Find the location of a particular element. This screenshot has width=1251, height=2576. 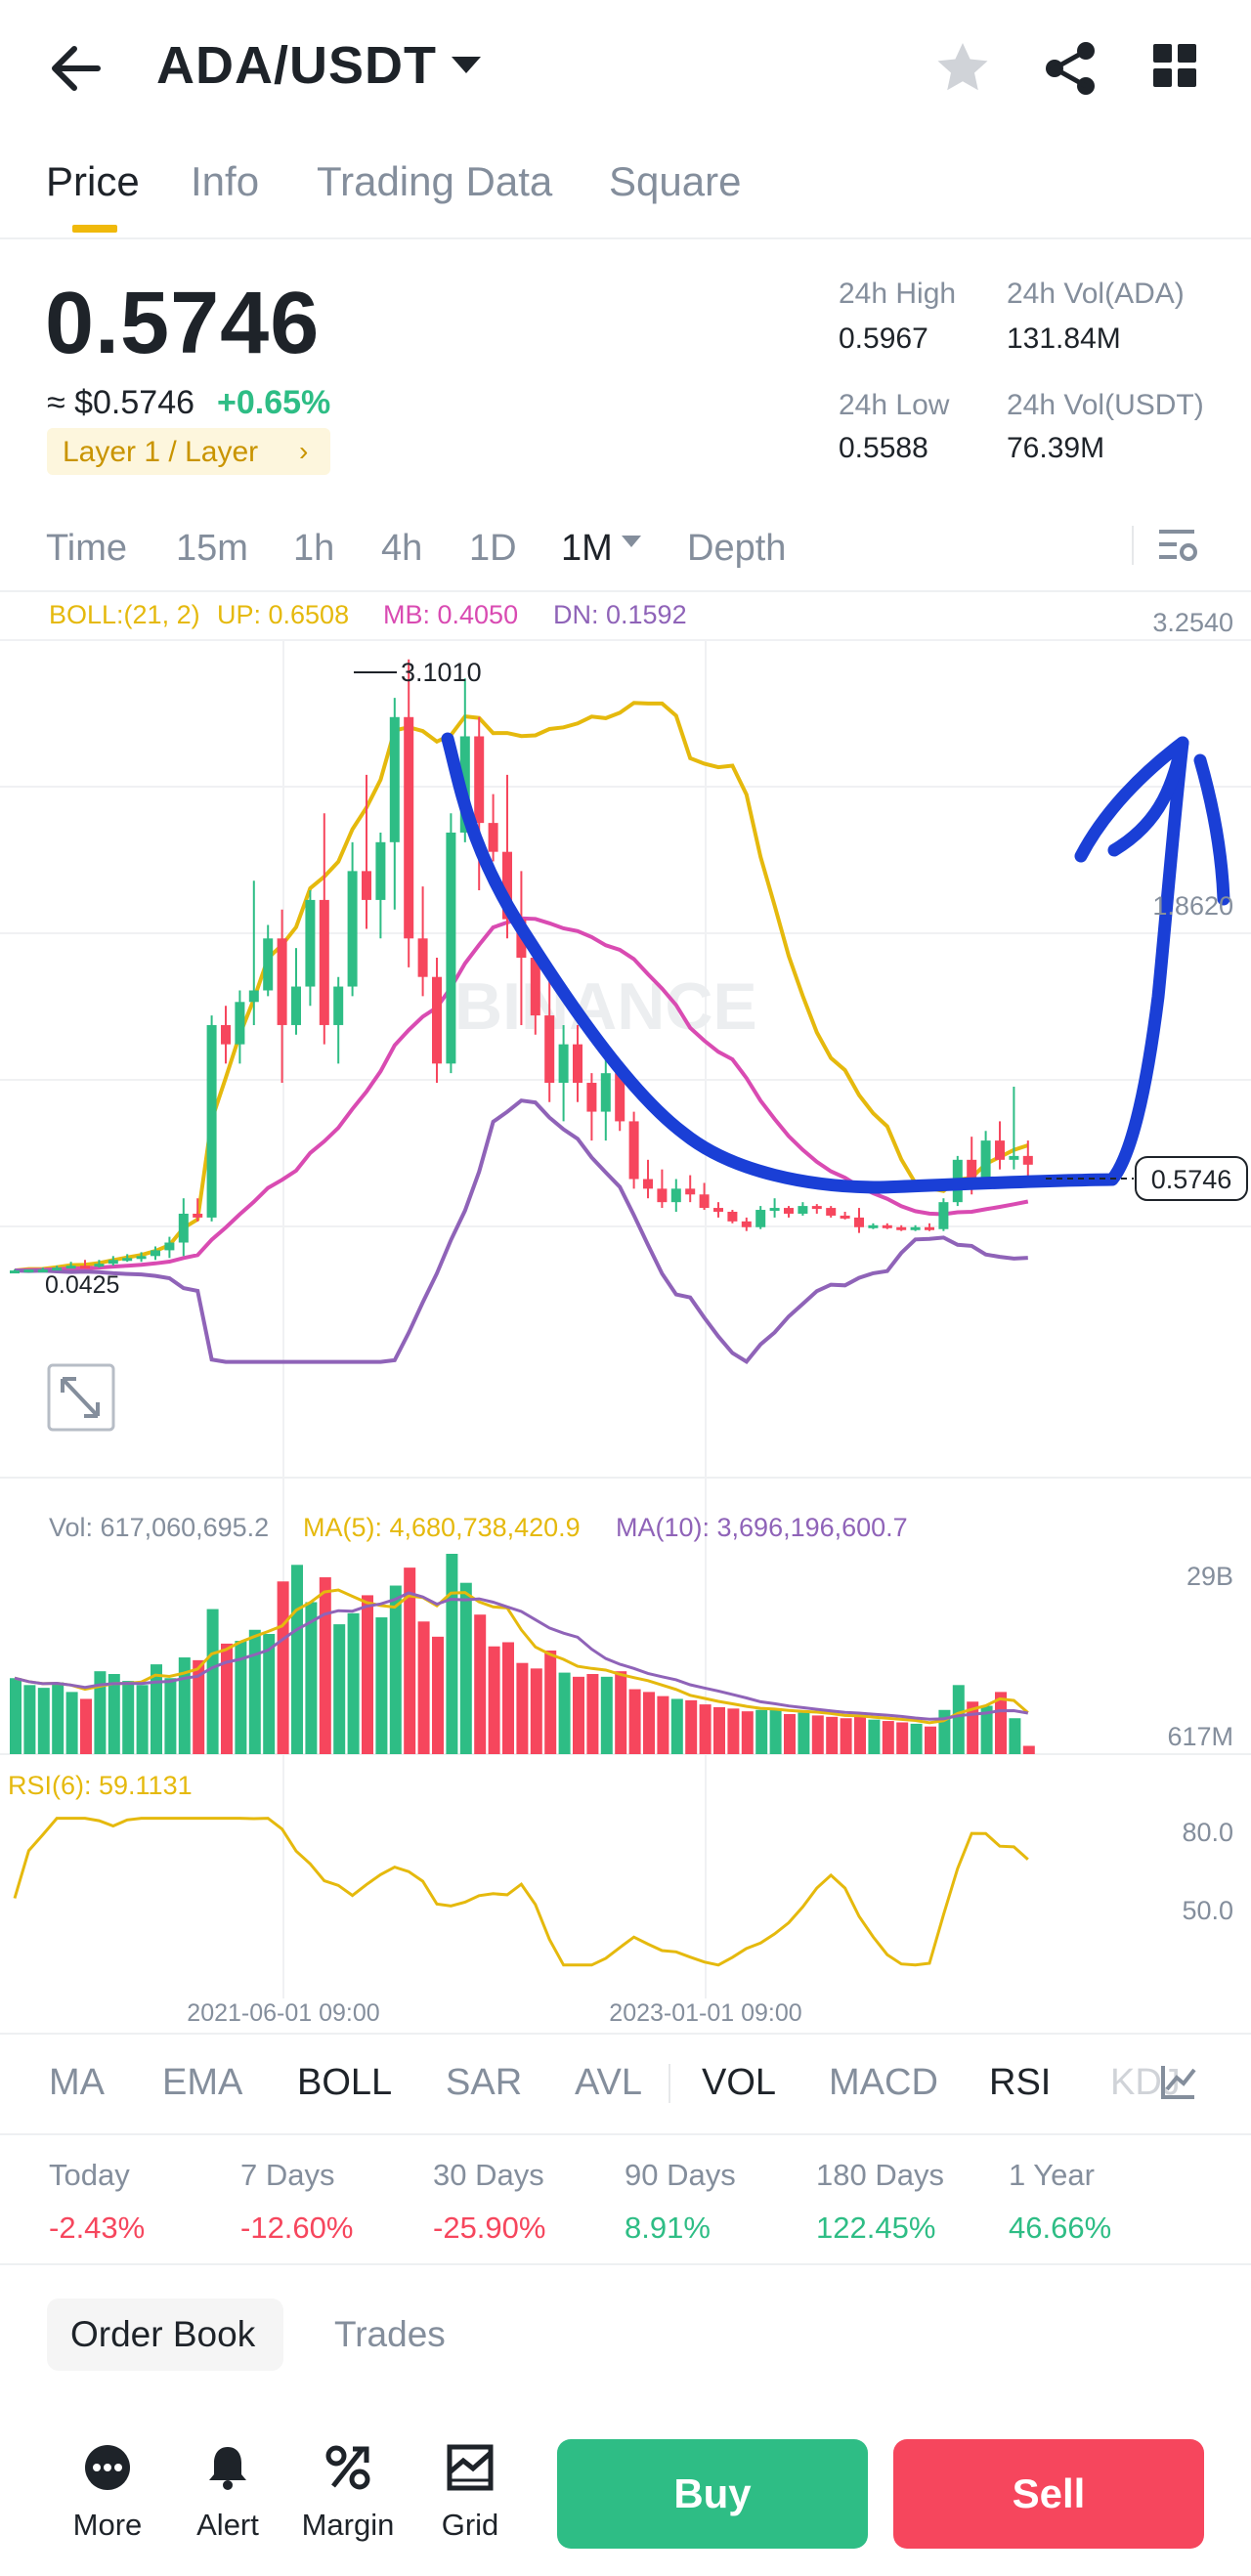

category-tag: Layer 1 / Layer › is located at coordinates (188, 452).